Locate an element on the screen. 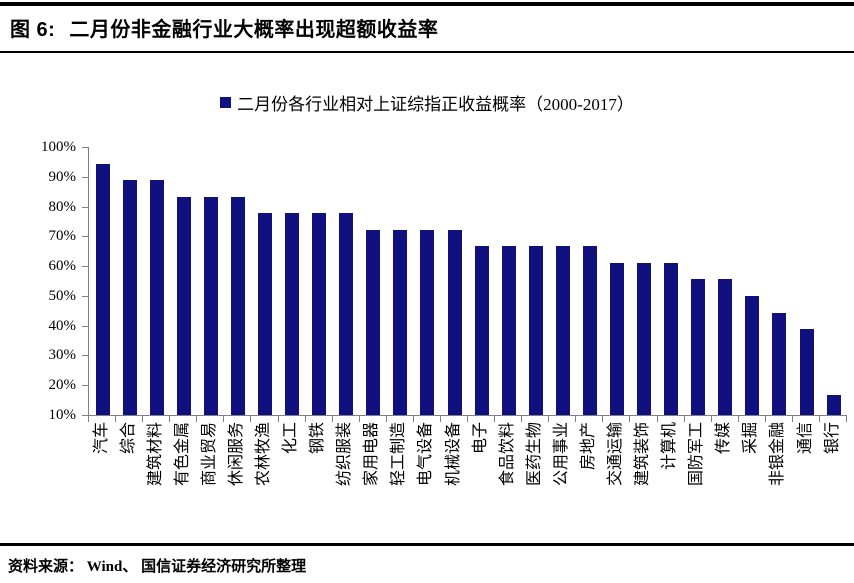 Image resolution: width=854 pixels, height=583 pixels. x-axis-label-slot: 银行 is located at coordinates (832, 483).